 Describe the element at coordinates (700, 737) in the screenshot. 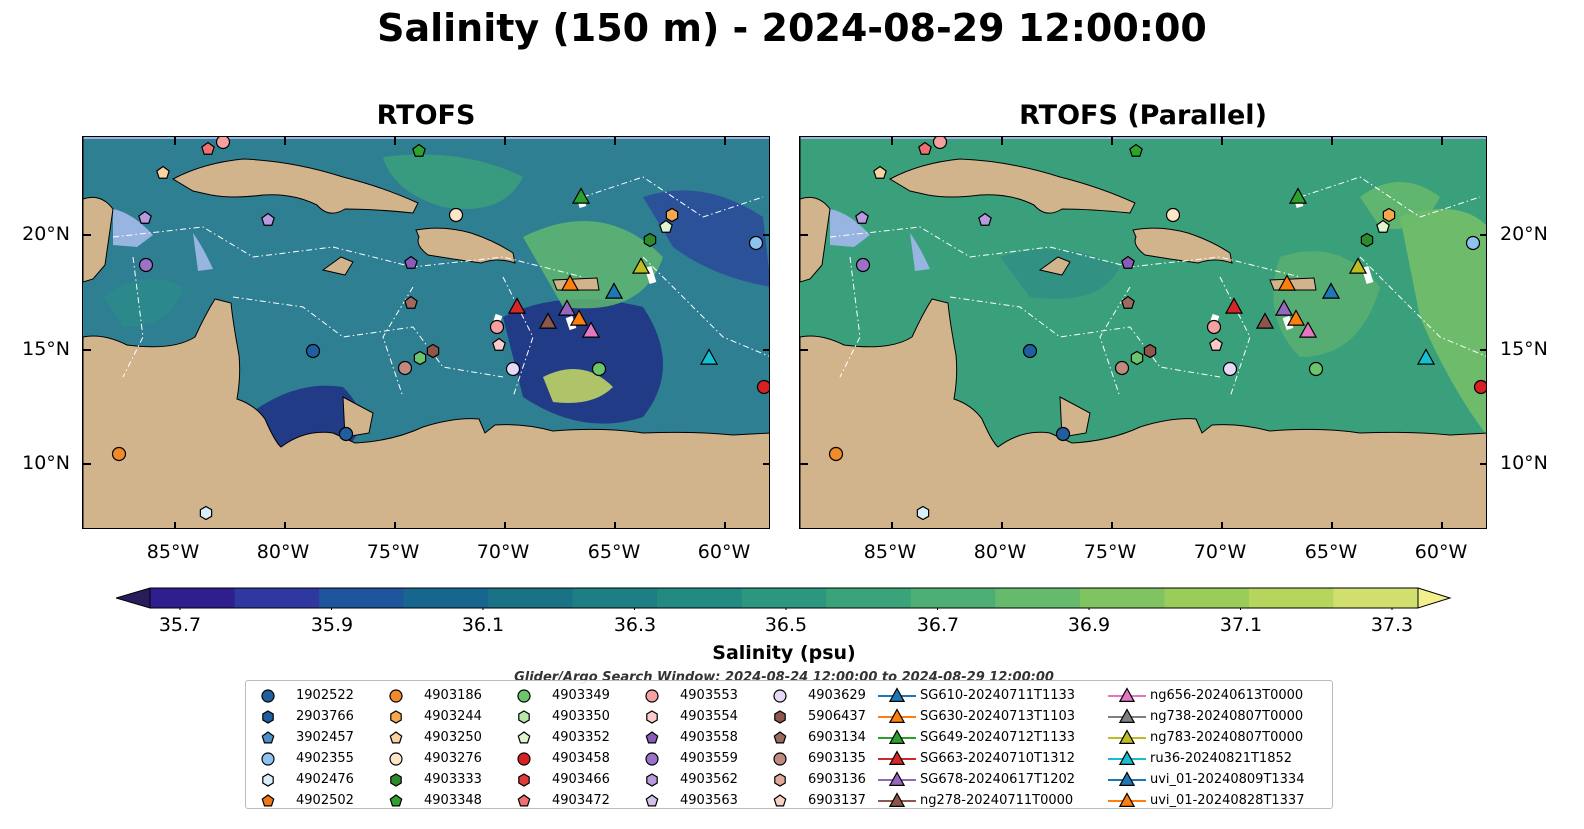

I see `legend-item: 4903558` at that location.